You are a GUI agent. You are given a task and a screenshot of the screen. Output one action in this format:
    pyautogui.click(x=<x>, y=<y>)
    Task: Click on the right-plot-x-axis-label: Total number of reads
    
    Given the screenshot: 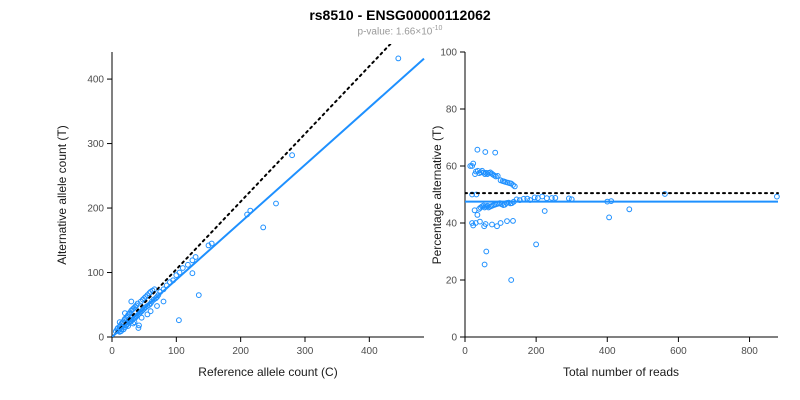 What is the action you would take?
    pyautogui.click(x=621, y=372)
    